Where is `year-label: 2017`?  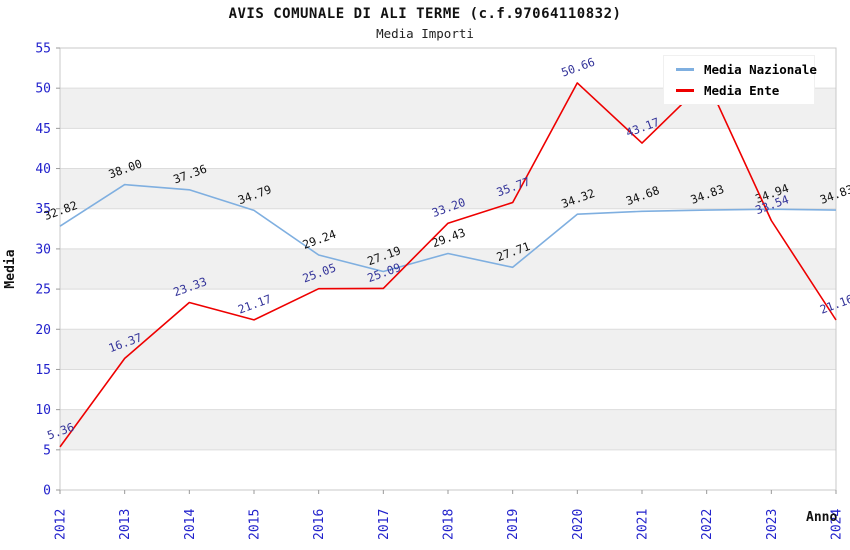
year-label: 2017 is located at coordinates (384, 524).